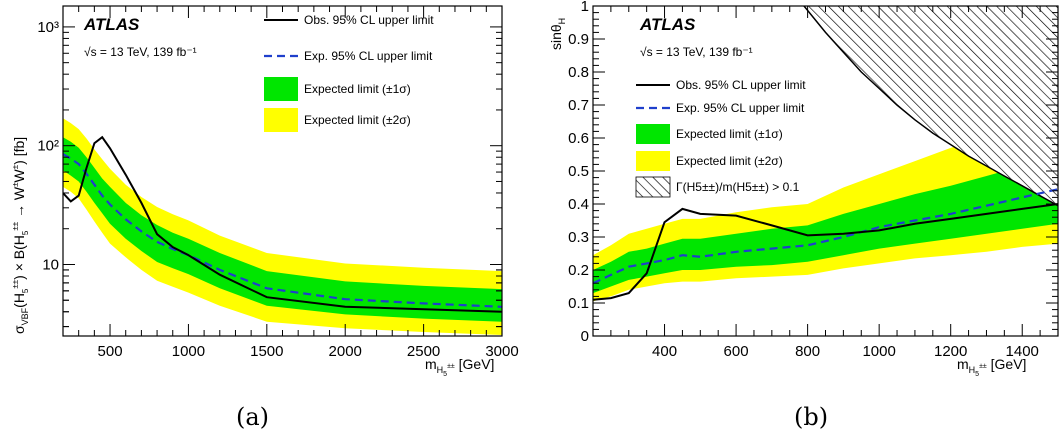 This screenshot has height=439, width=1064. I want to click on a-x-tick-label: 500, so click(110, 351).